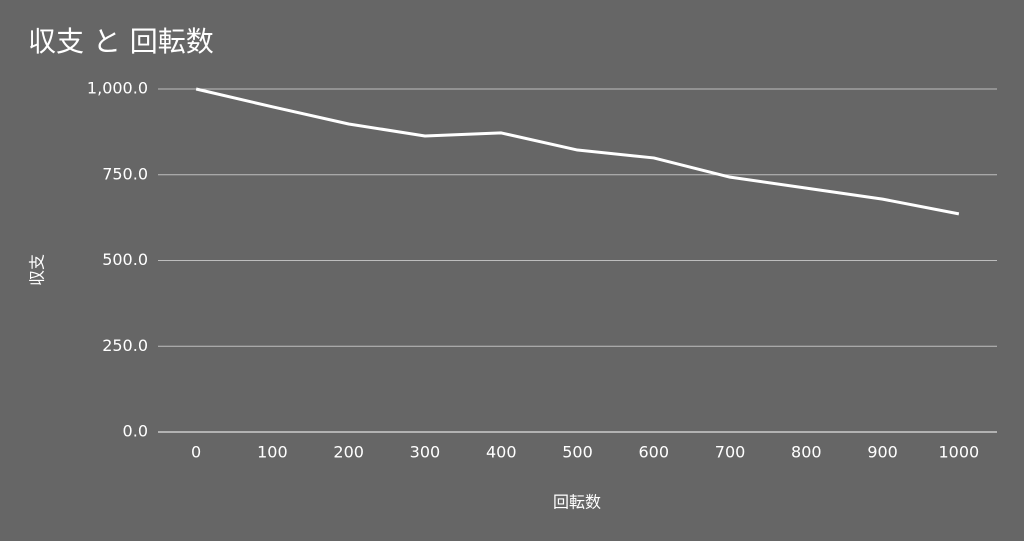 The image size is (1024, 541). I want to click on y-tick-label: 500.0, so click(125, 259).